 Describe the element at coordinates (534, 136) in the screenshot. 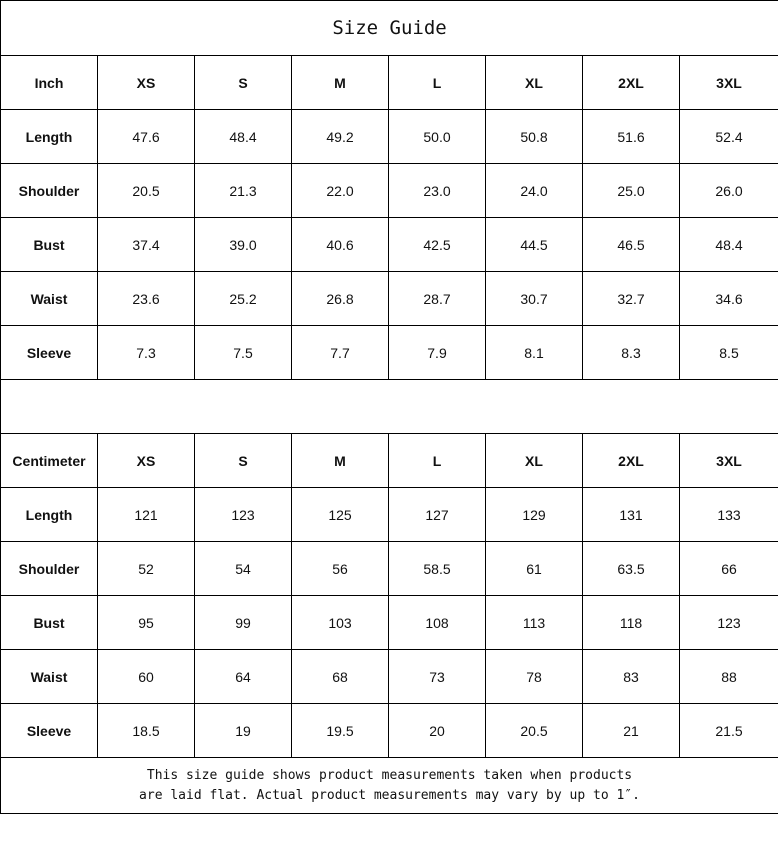

I see `measurement-value: 50.8` at that location.